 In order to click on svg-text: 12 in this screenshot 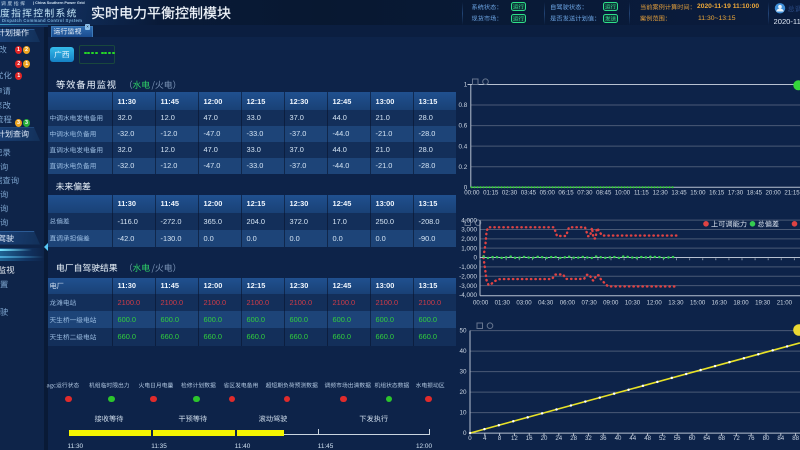, I will do `click(514, 438)`.